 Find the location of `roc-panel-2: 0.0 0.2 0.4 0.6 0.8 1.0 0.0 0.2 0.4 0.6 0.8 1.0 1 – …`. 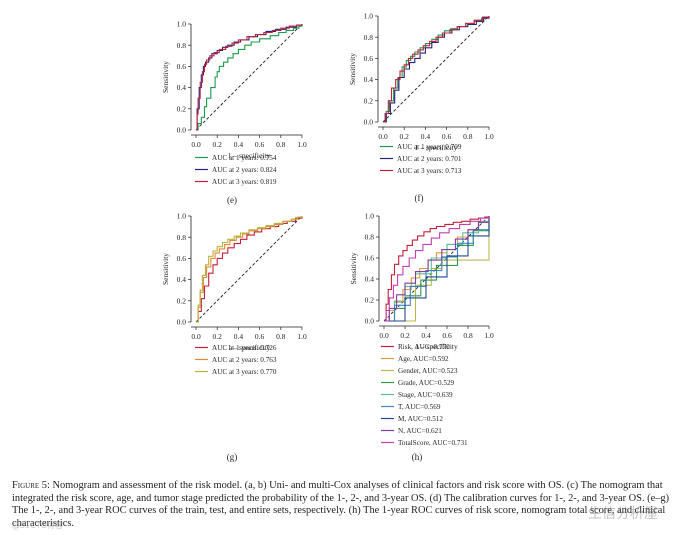

roc-panel-2: 0.0 0.2 0.4 0.6 0.8 1.0 0.0 0.2 0.4 0.6 0.8 1.0 1 – … is located at coordinates (421, 107).